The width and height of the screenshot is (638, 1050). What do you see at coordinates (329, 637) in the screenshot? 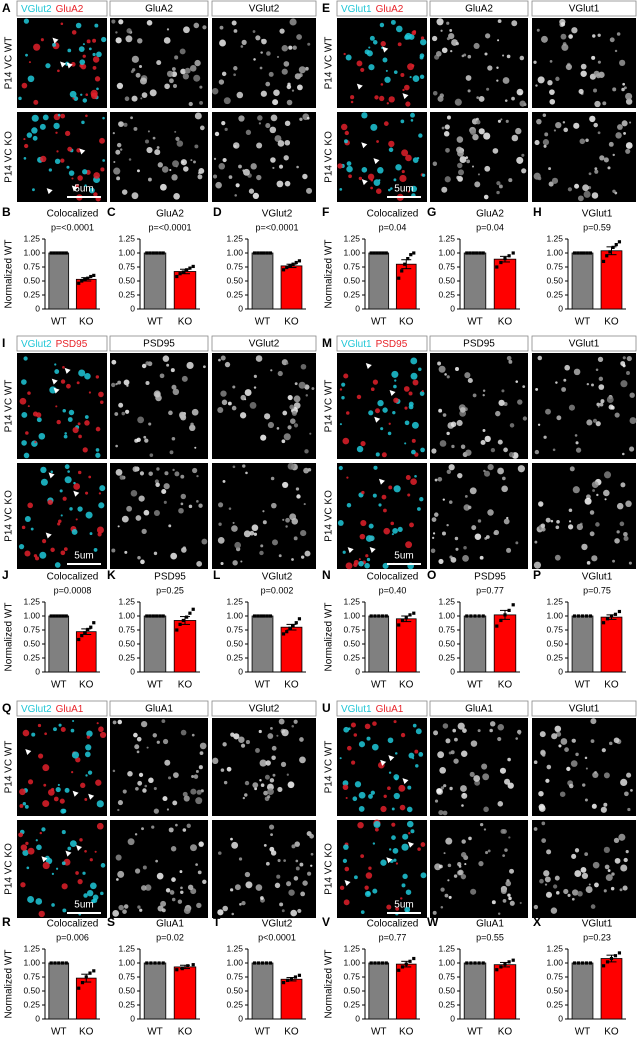
I see `y-axis-label: Normalized WT` at bounding box center [329, 637].